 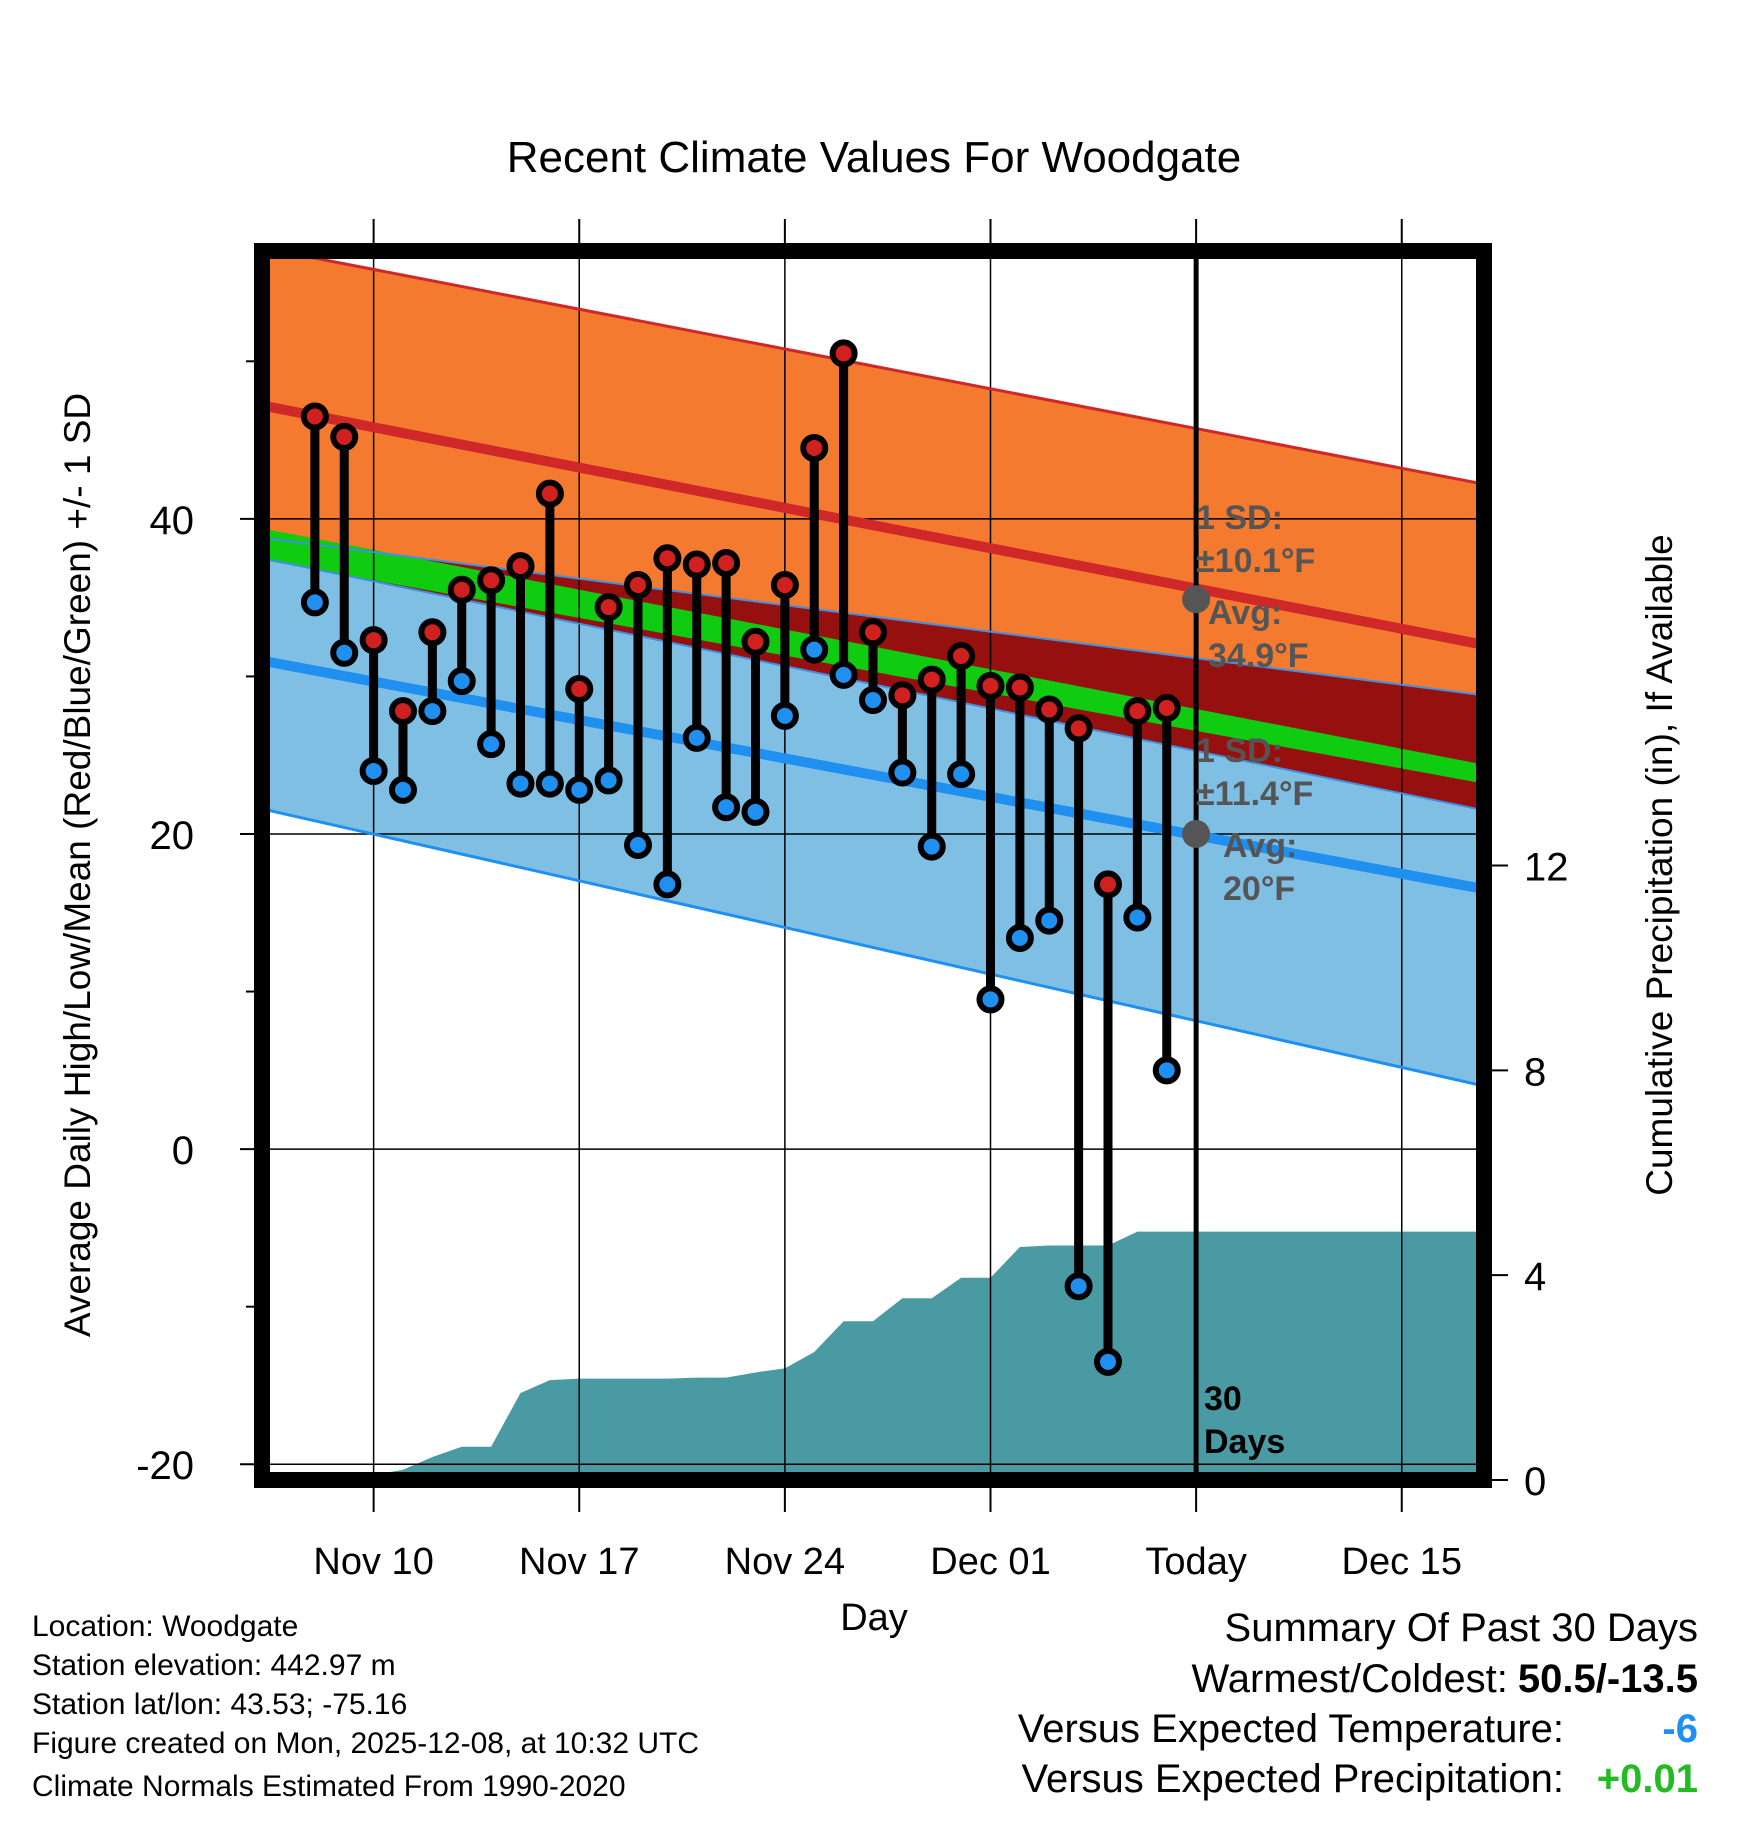 I want to click on summary-warmest-coldest-value: 50.5/-13.5, so click(x=1607, y=1679).